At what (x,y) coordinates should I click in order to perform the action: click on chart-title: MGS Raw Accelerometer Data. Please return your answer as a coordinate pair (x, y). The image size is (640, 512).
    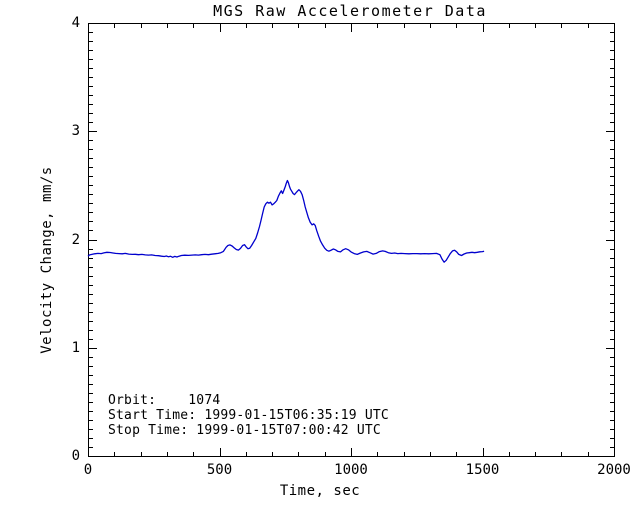
    Looking at the image, I should click on (350, 11).